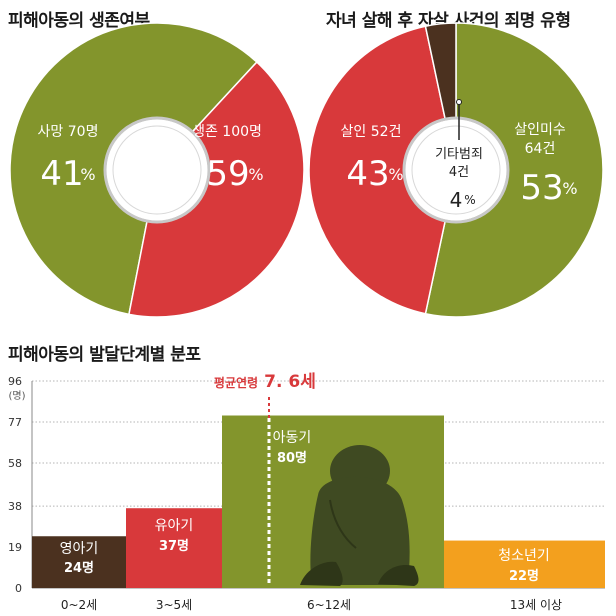 Image resolution: width=616 pixels, height=616 pixels. What do you see at coordinates (292, 458) in the screenshot?
I see `bar-2-value-label: 80명` at bounding box center [292, 458].